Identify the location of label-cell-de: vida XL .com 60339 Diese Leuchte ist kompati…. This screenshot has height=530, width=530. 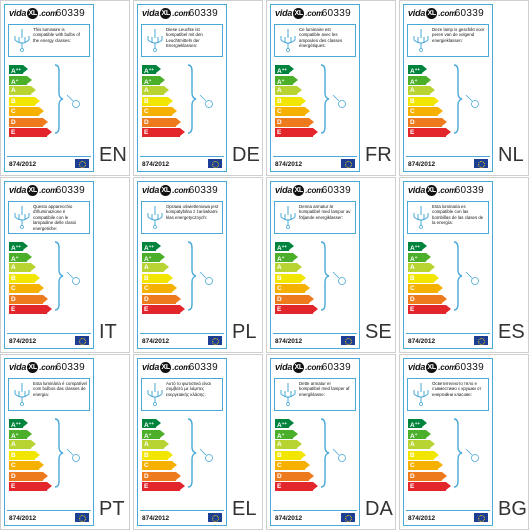
(198, 88).